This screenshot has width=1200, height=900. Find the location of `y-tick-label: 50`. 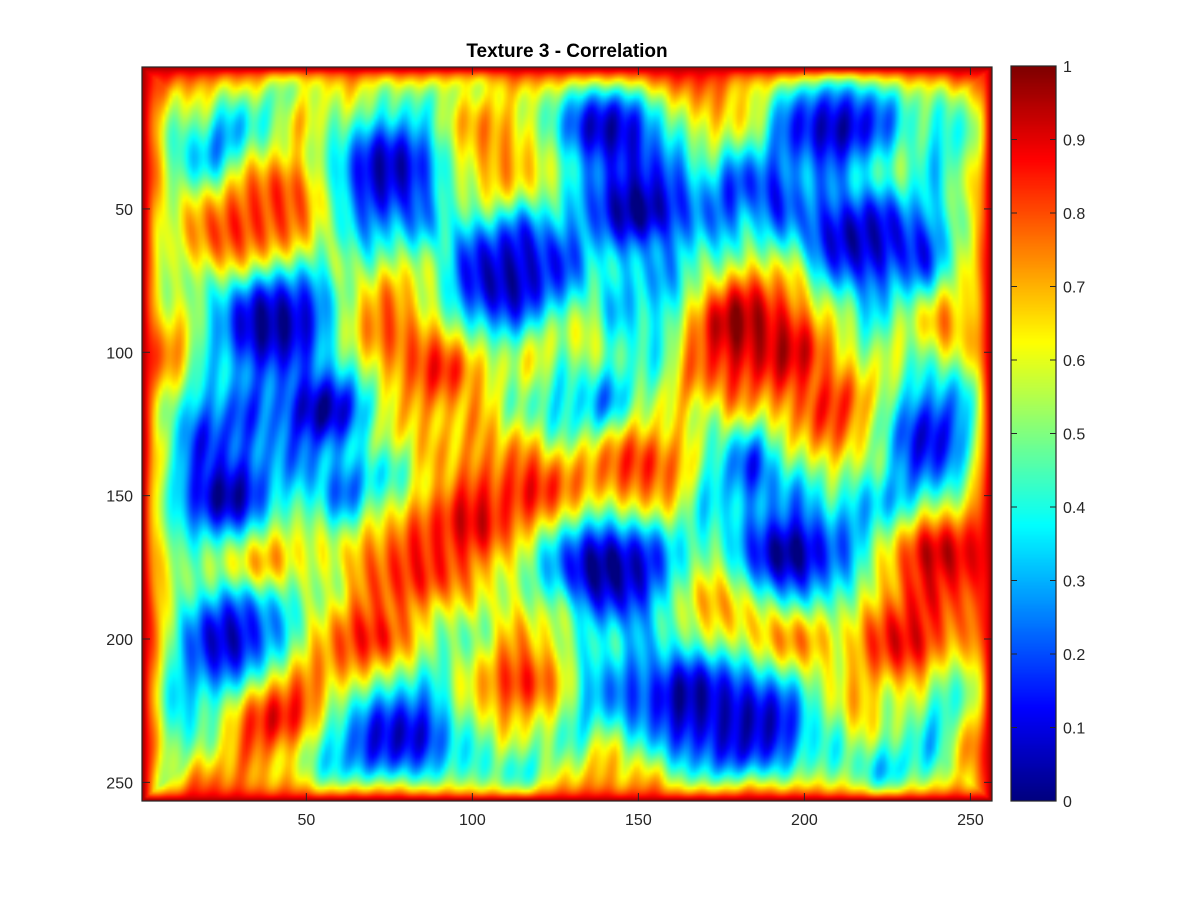

y-tick-label: 50 is located at coordinates (124, 210).